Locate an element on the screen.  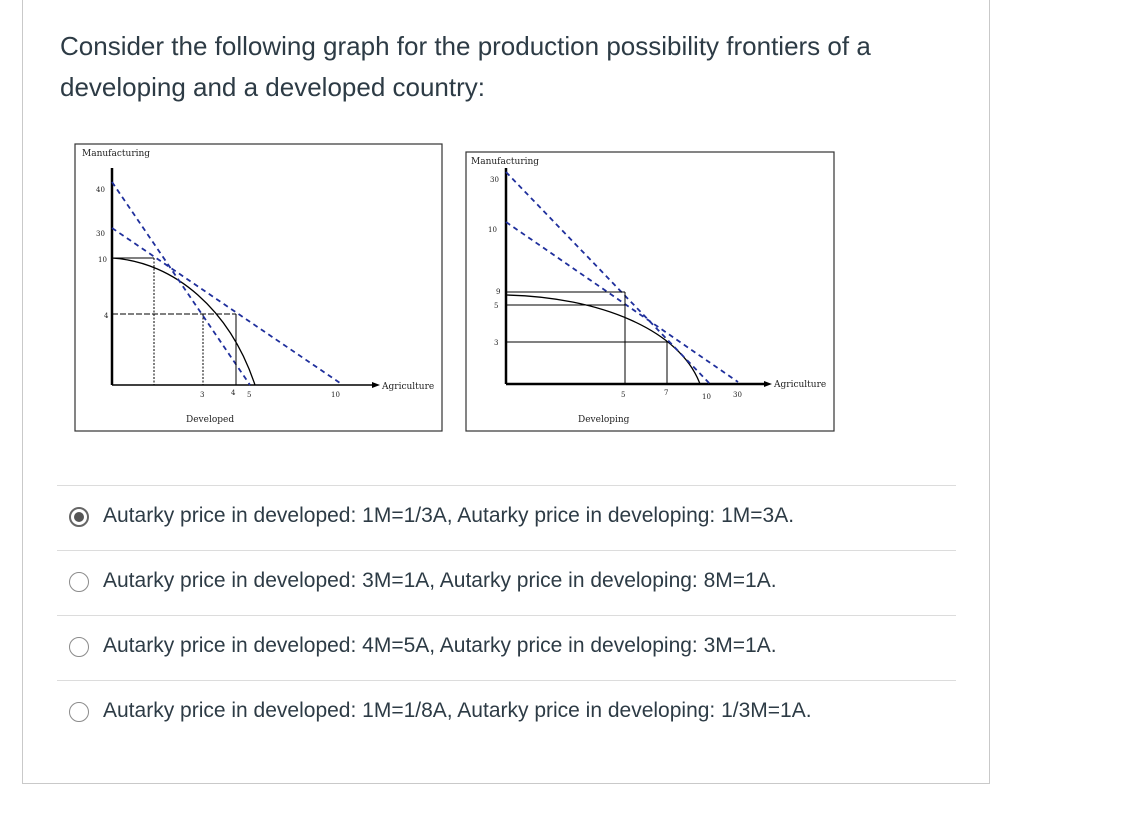
developing-x-tick: 30 is located at coordinates (737, 395).